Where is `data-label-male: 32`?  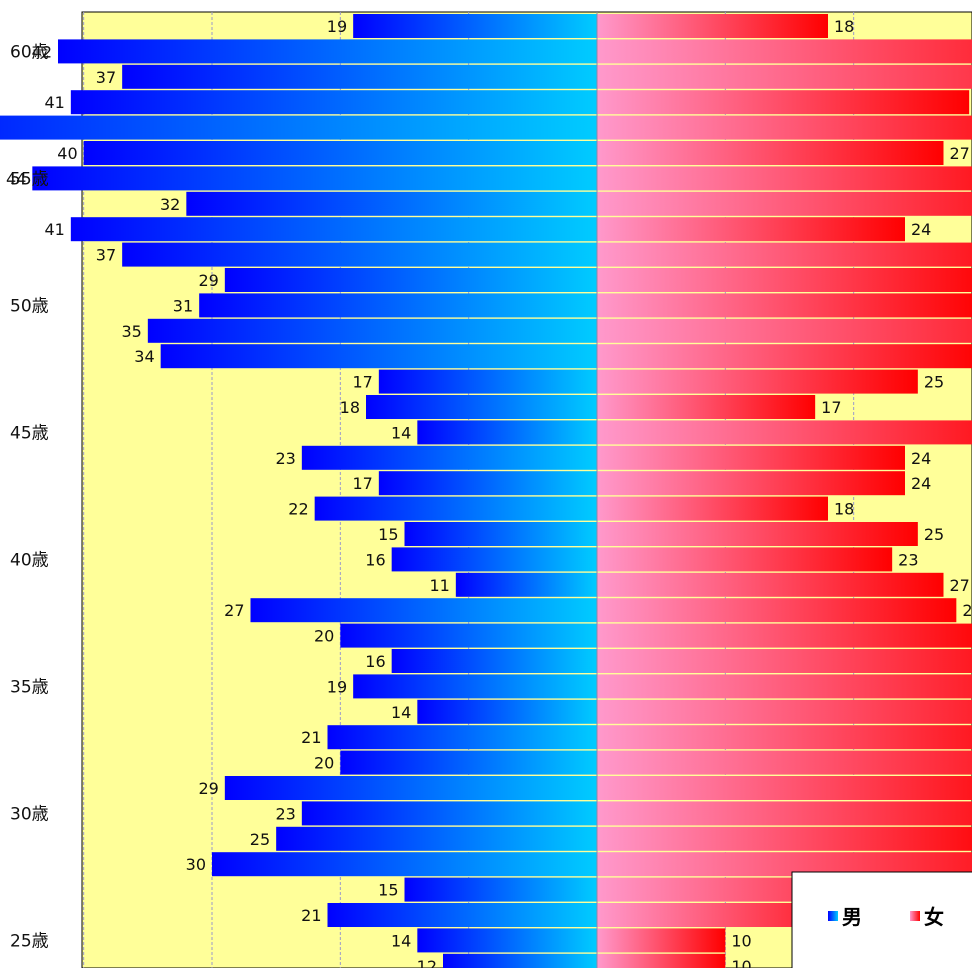 data-label-male: 32 is located at coordinates (170, 204).